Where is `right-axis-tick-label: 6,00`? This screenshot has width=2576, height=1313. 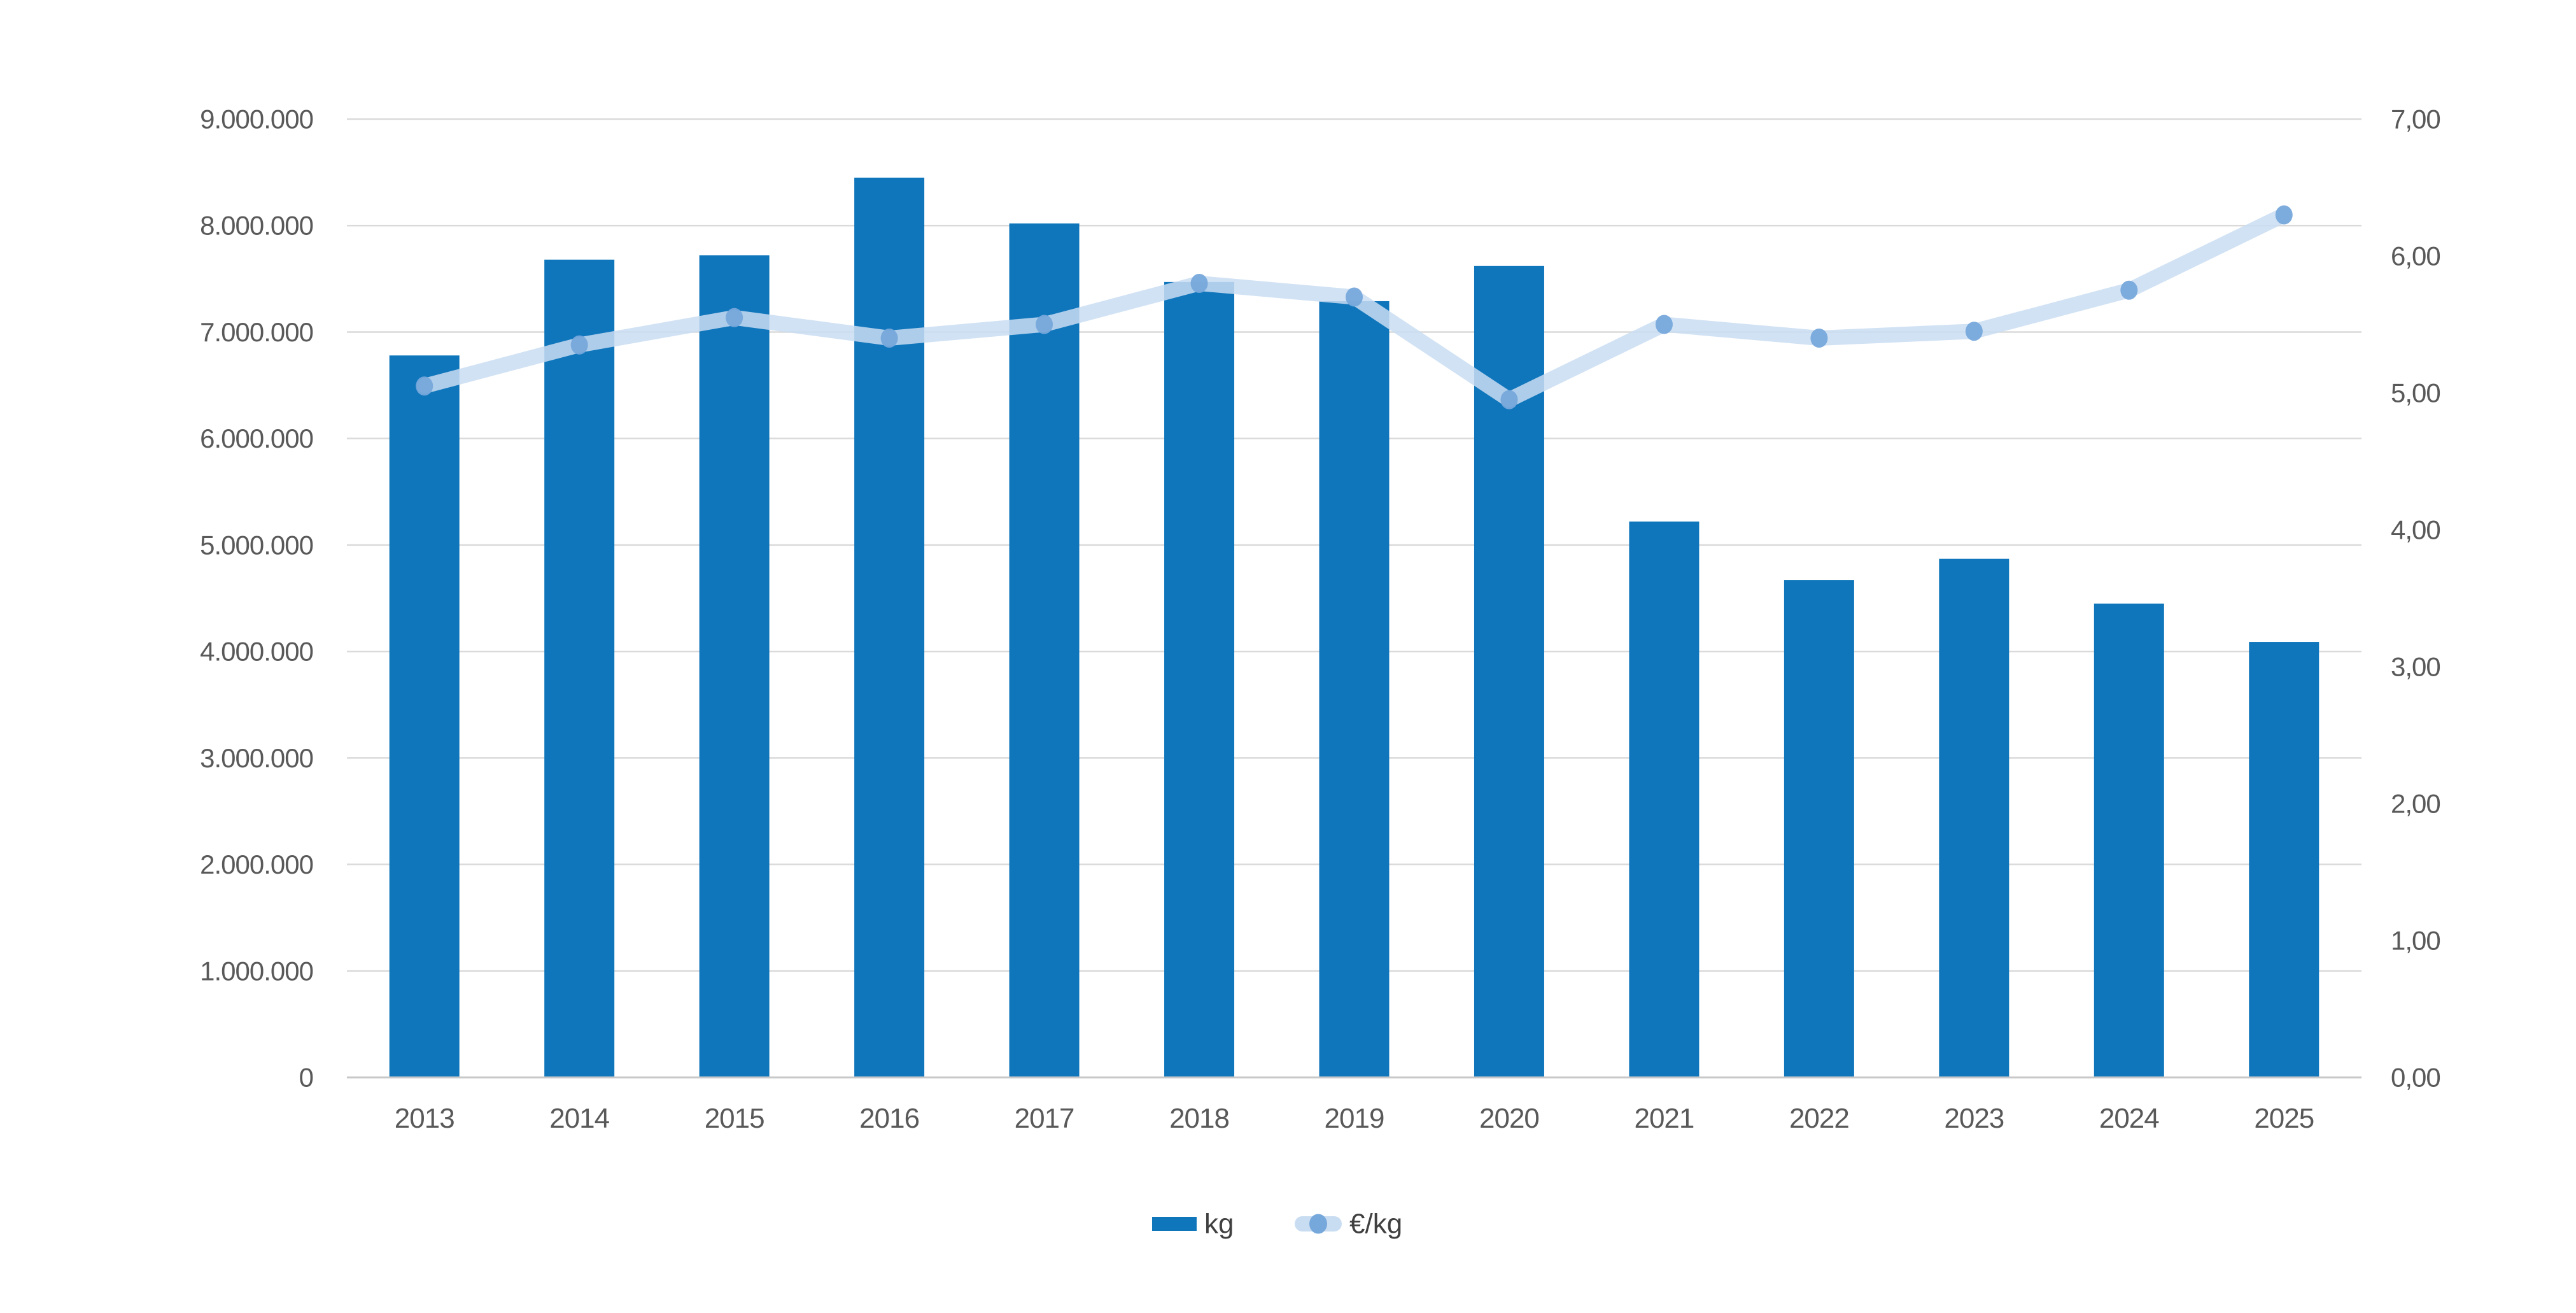 right-axis-tick-label: 6,00 is located at coordinates (2416, 256).